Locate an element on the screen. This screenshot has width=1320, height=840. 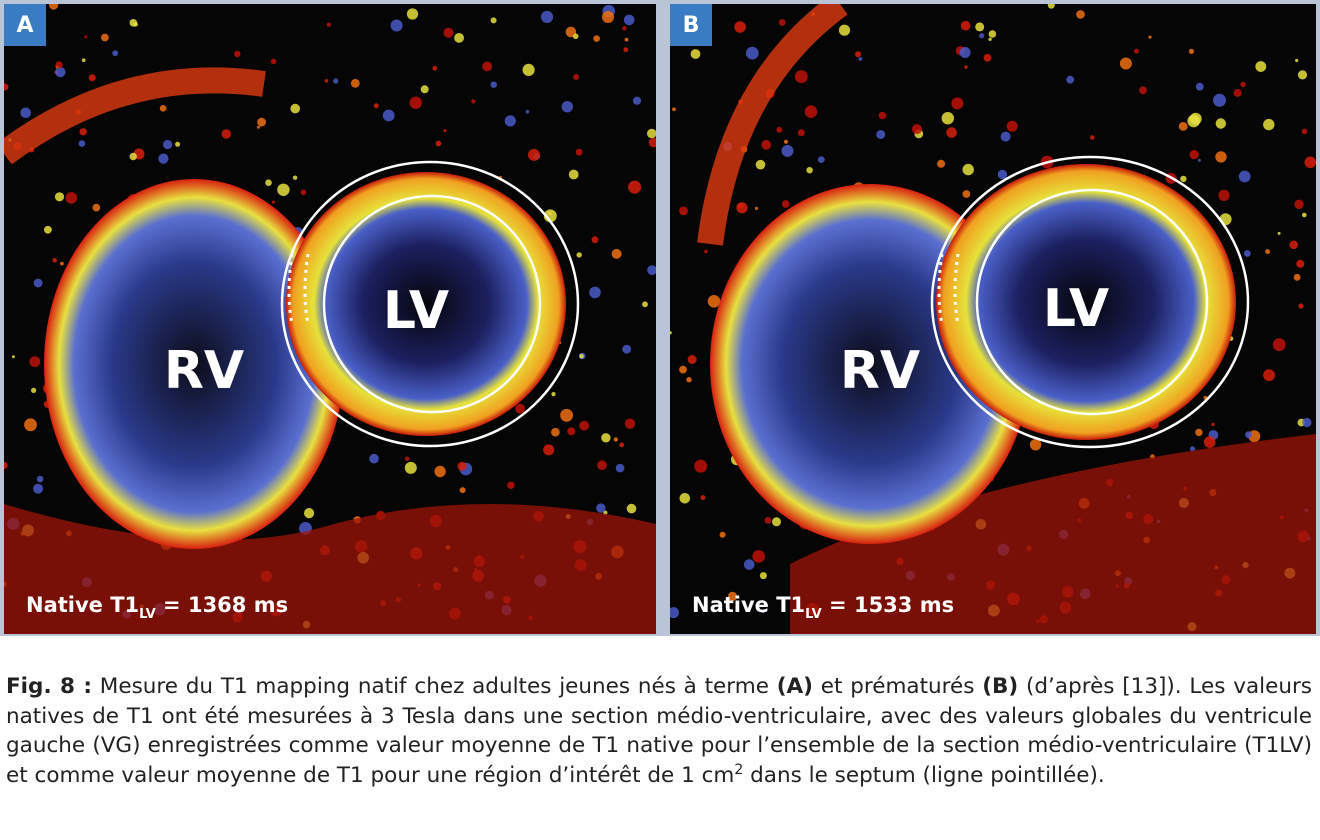
caption-bold: (B) is located at coordinates (1000, 686).